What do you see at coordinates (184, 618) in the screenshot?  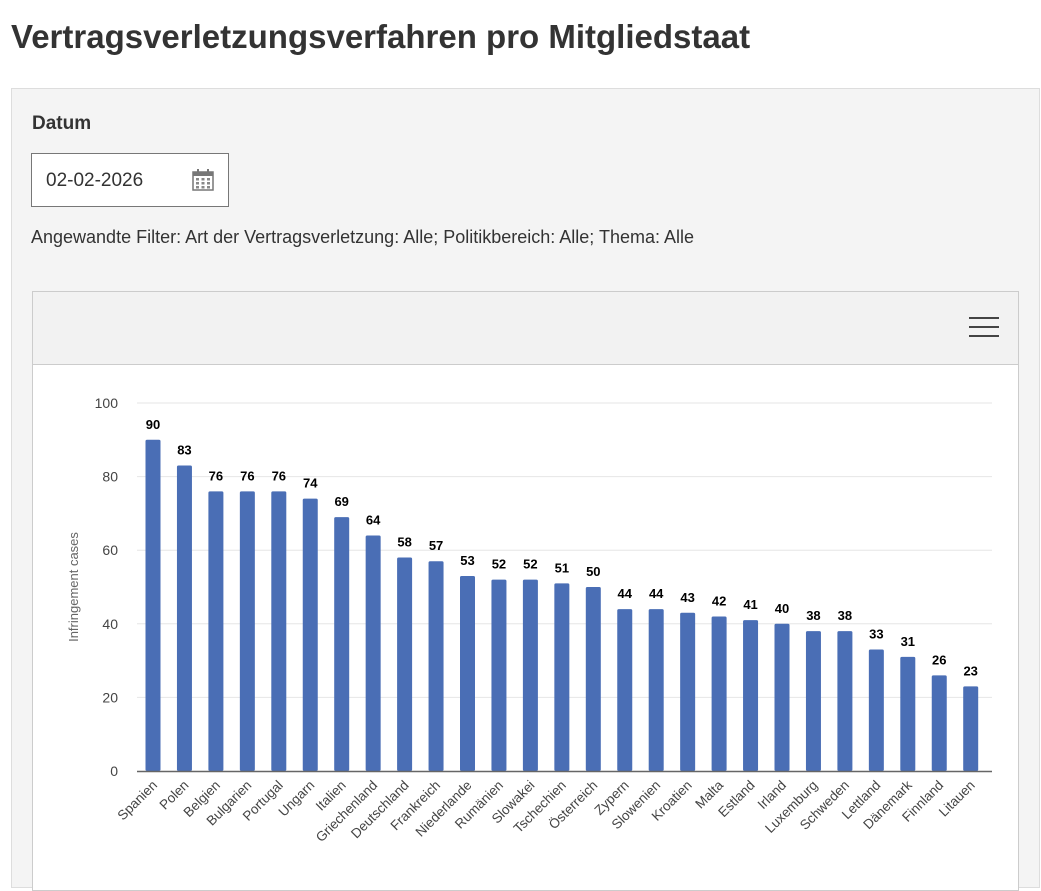 I see `bar-Polen` at bounding box center [184, 618].